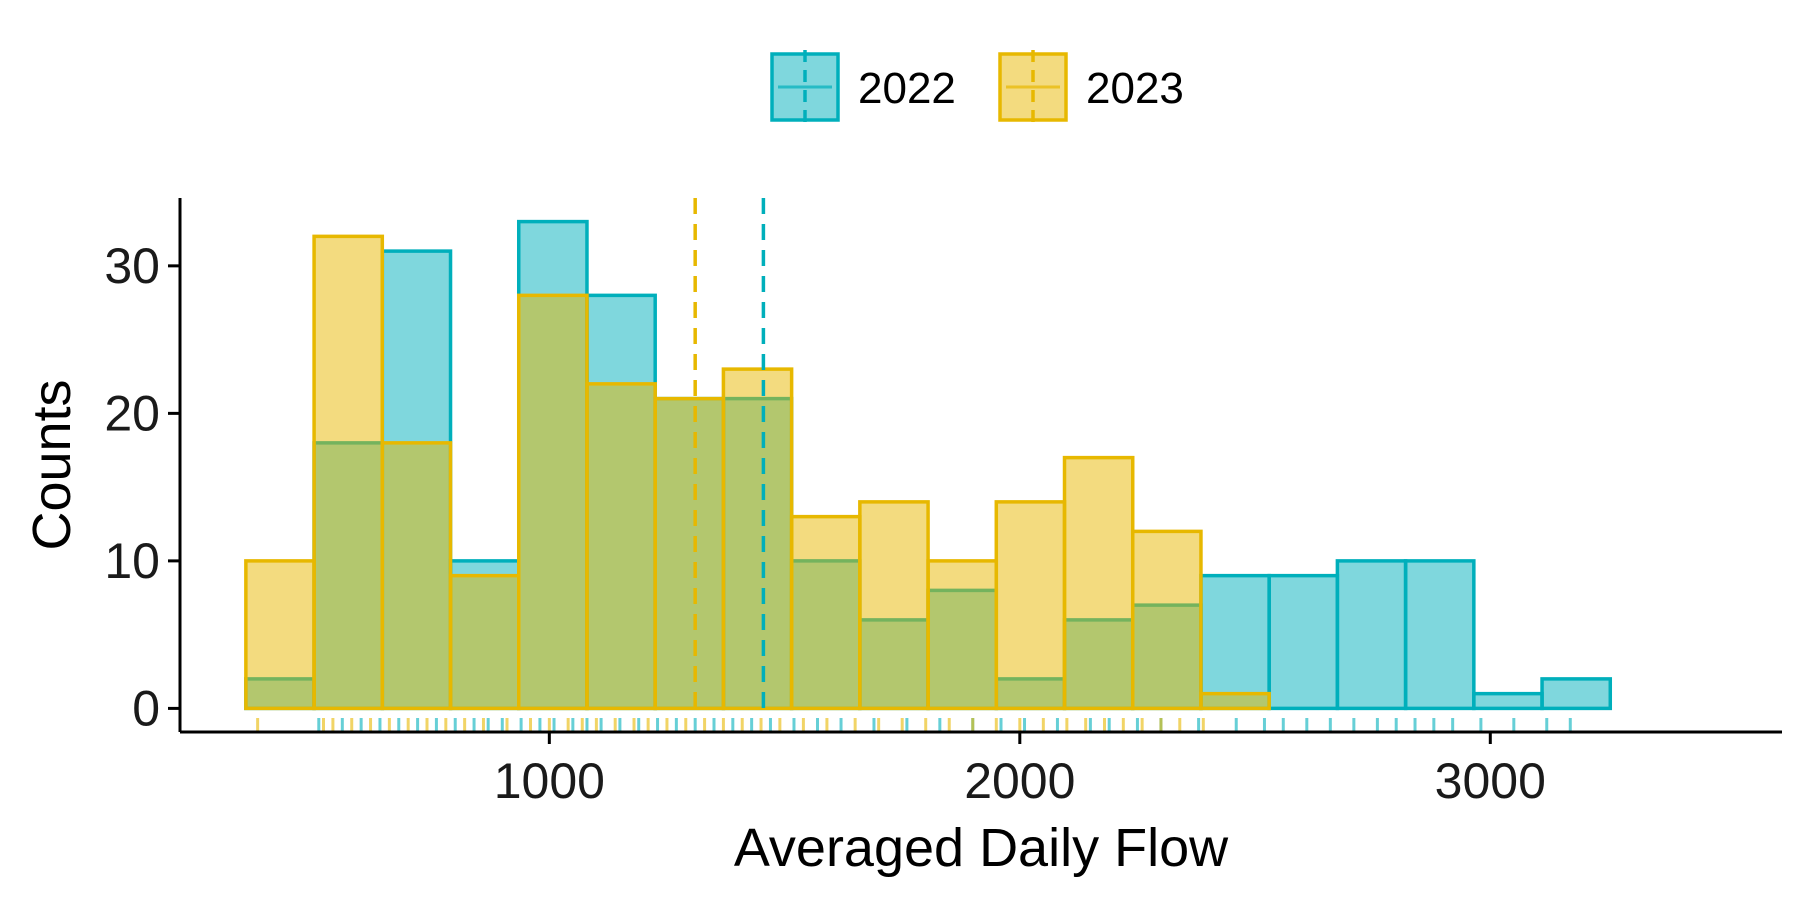 The image size is (1800, 900). What do you see at coordinates (132, 561) in the screenshot?
I see `y-tick-label: 10` at bounding box center [132, 561].